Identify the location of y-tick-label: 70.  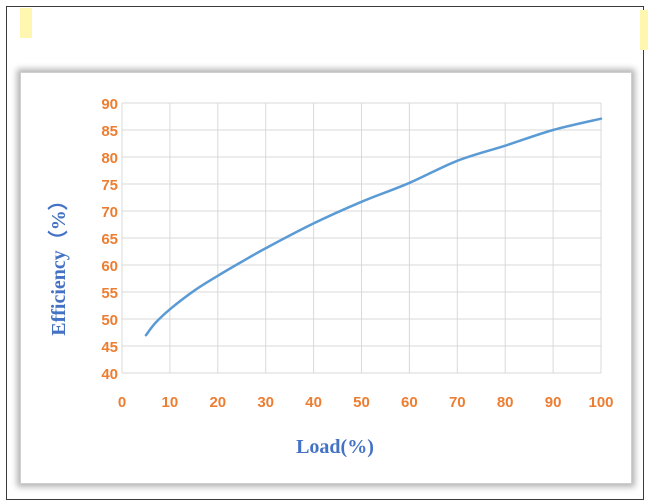
(109, 212).